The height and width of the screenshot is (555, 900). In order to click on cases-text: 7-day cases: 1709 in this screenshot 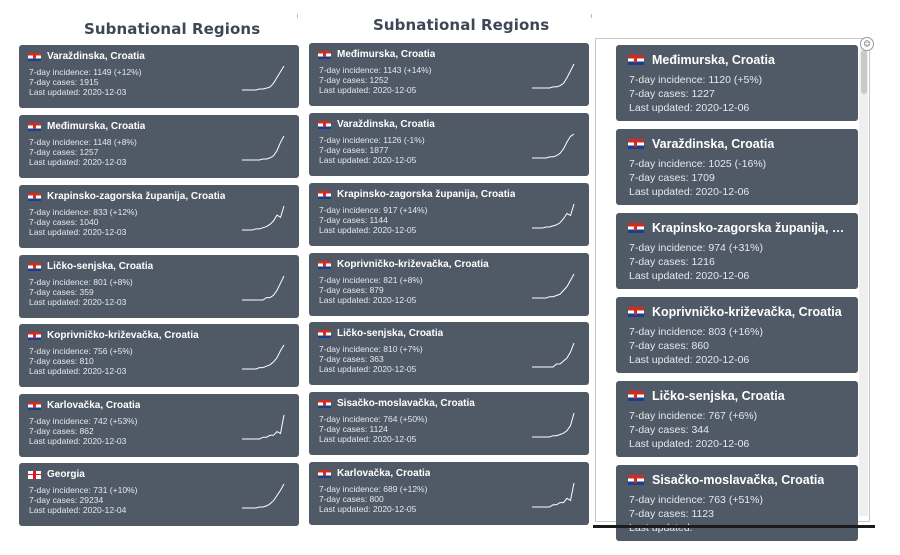, I will do `click(672, 178)`.